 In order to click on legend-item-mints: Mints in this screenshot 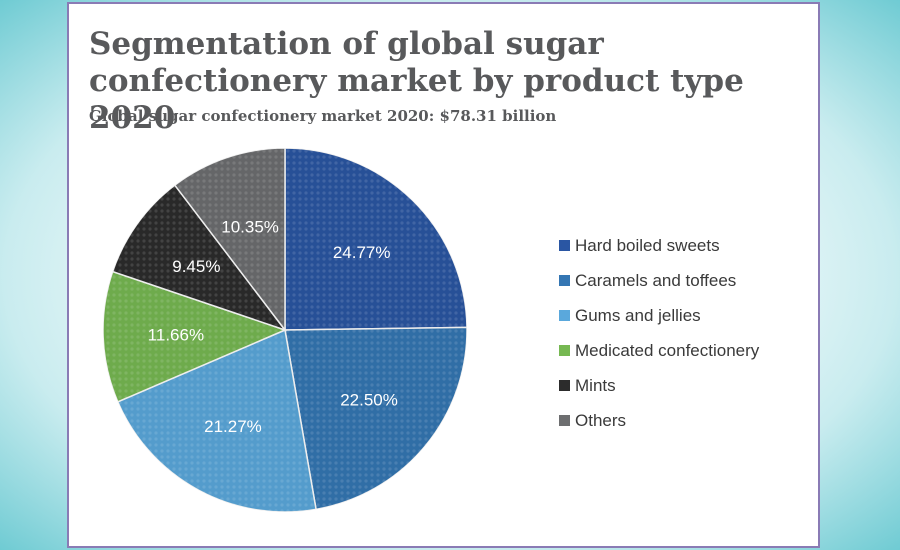, I will do `click(659, 393)`.